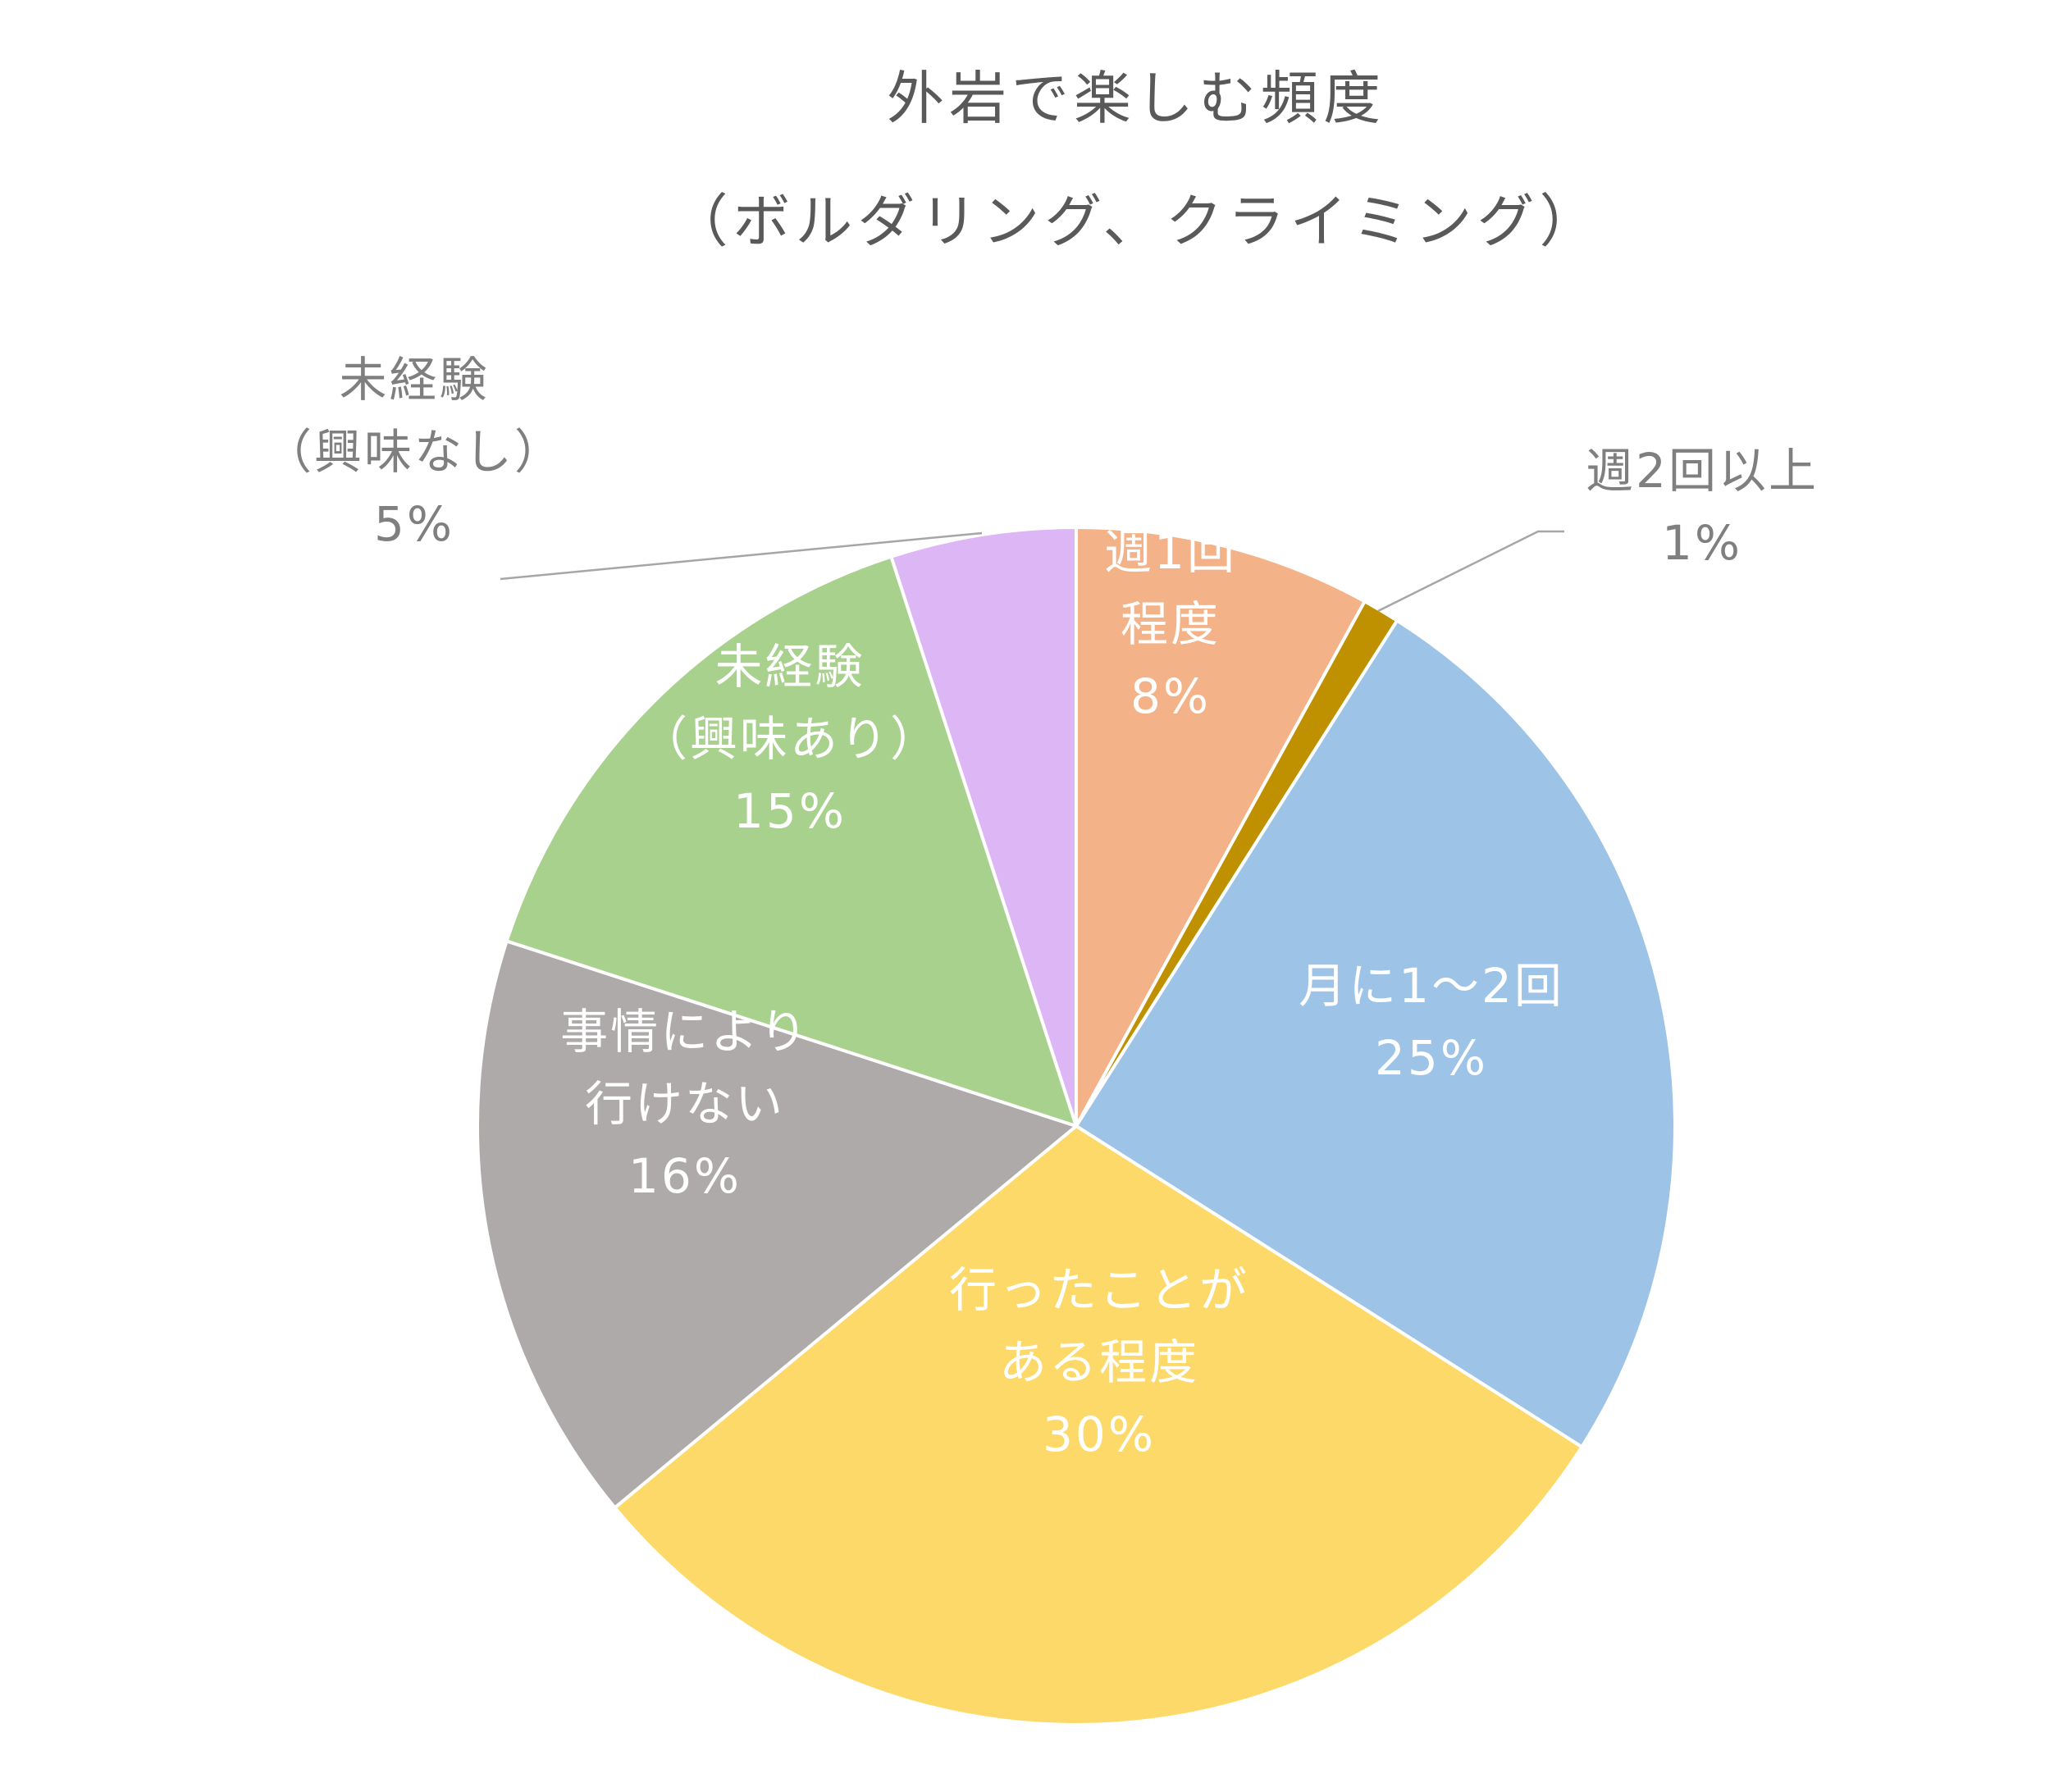 The width and height of the screenshot is (2045, 1792). I want to click on slice-percent-5: 16%, so click(685, 1176).